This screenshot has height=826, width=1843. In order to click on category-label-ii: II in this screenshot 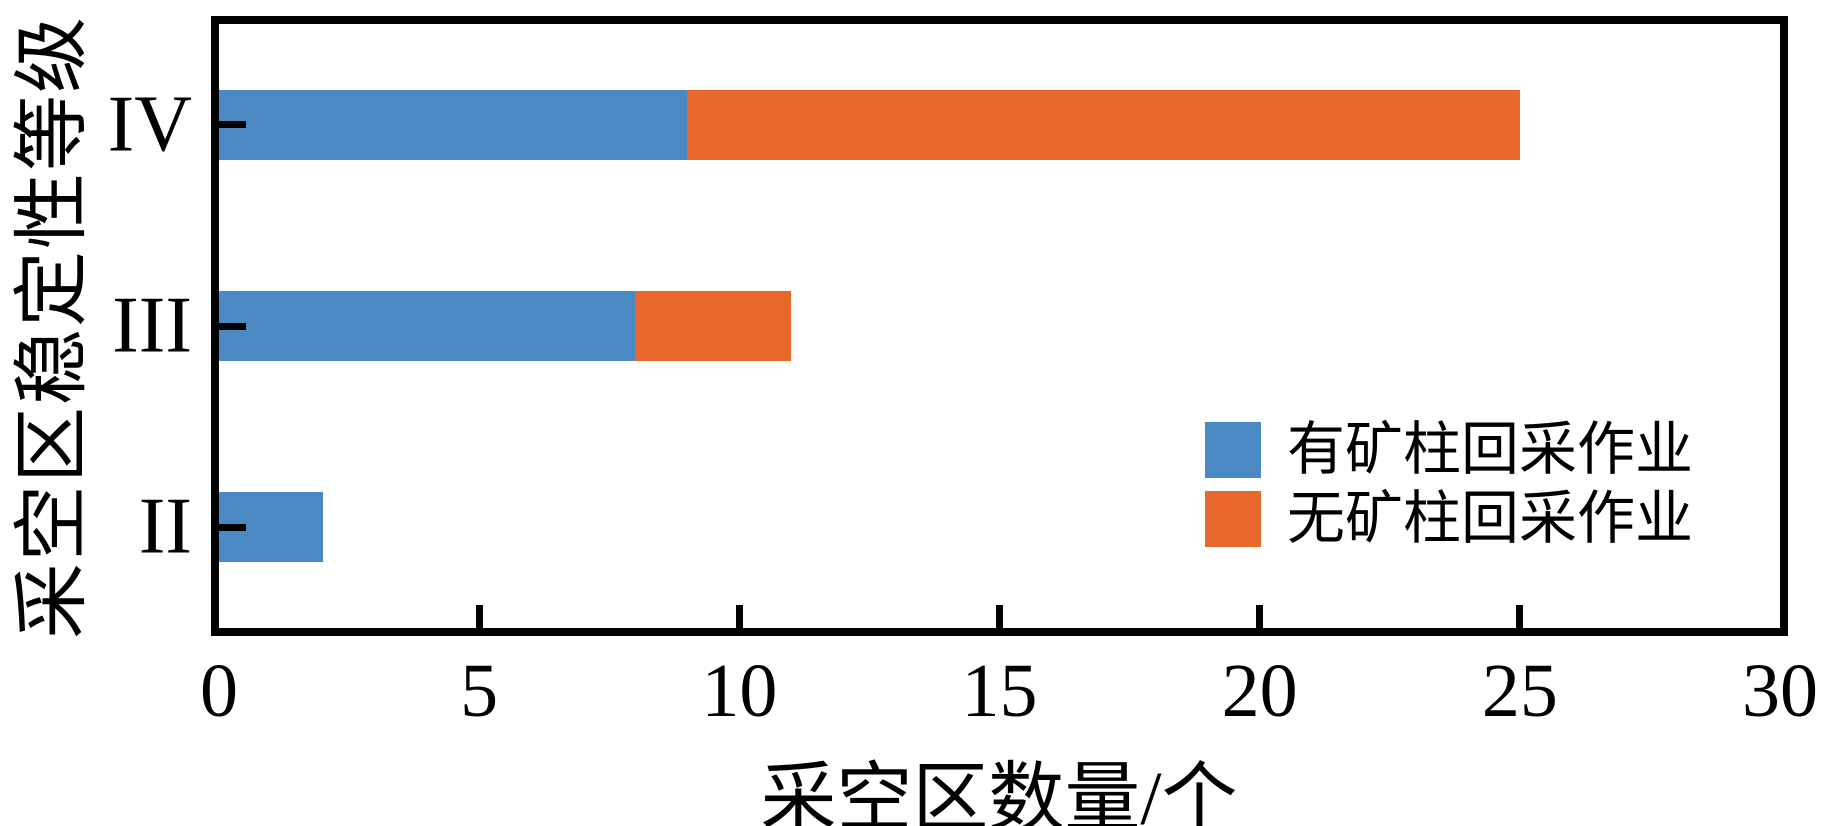, I will do `click(165, 526)`.